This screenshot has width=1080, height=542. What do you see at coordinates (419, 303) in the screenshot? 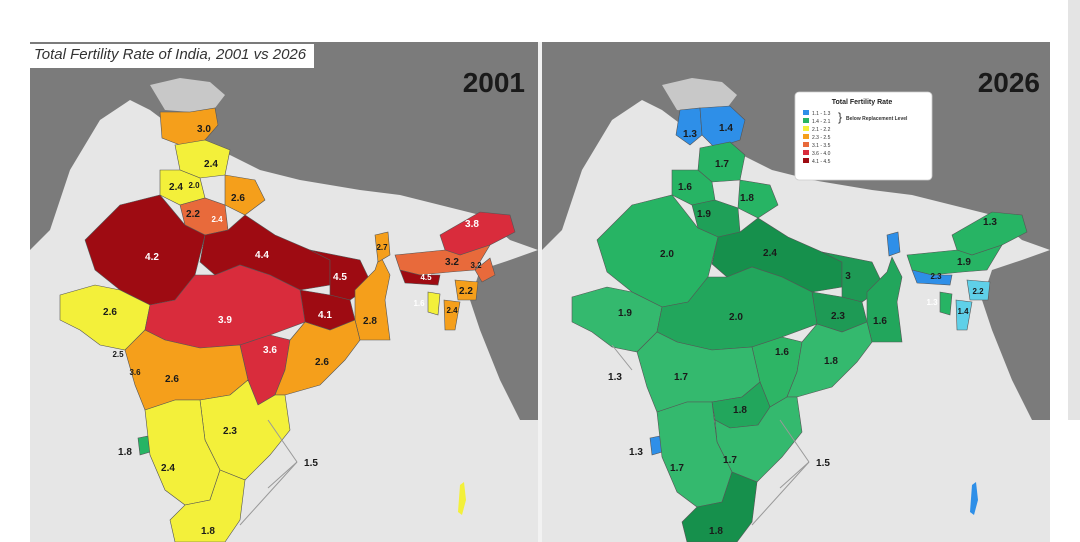
I see `value-tripura: 1.6` at bounding box center [419, 303].